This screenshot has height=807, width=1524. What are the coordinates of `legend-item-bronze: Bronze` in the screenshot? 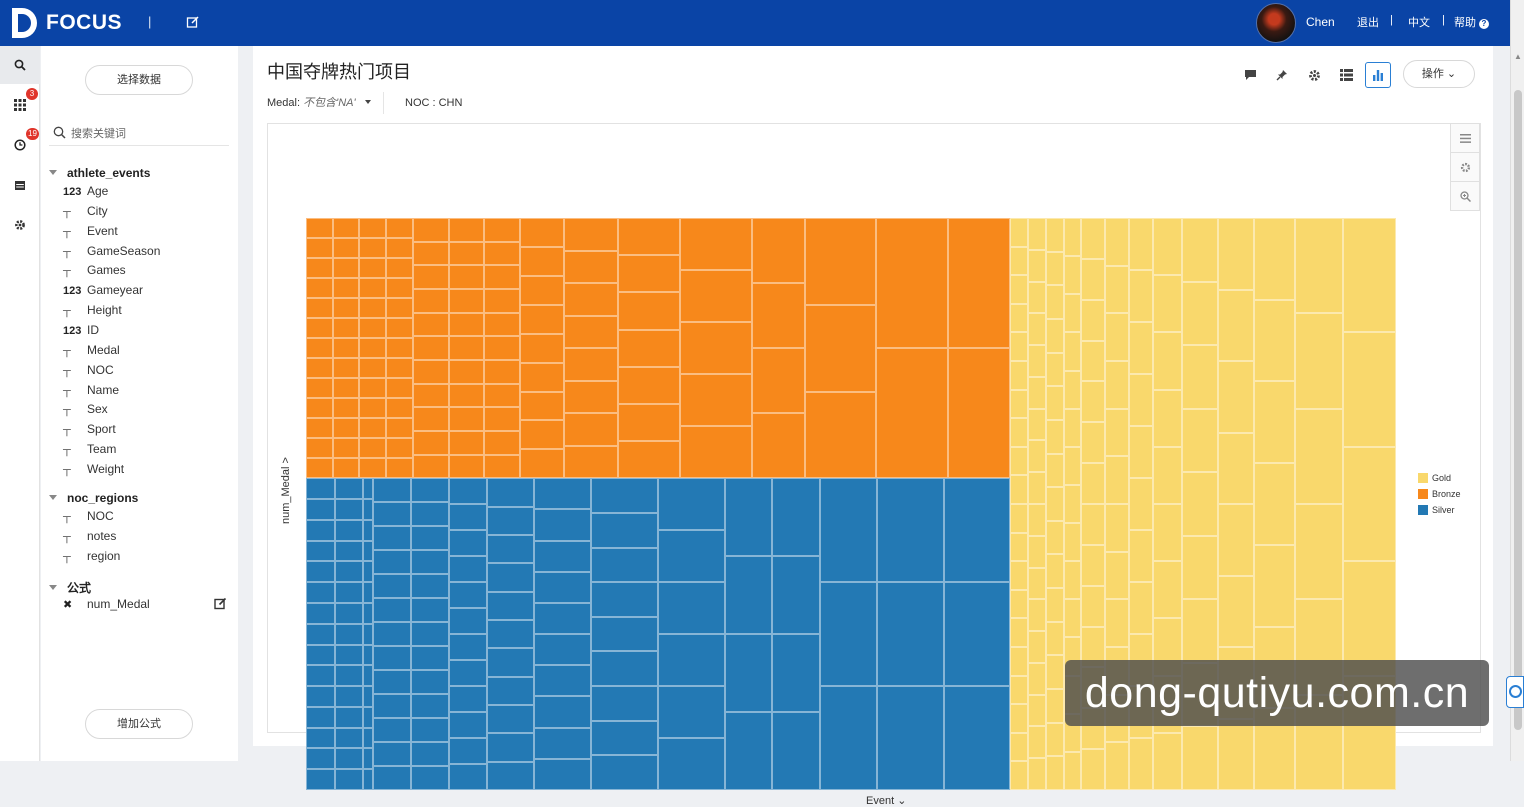 It's located at (1439, 494).